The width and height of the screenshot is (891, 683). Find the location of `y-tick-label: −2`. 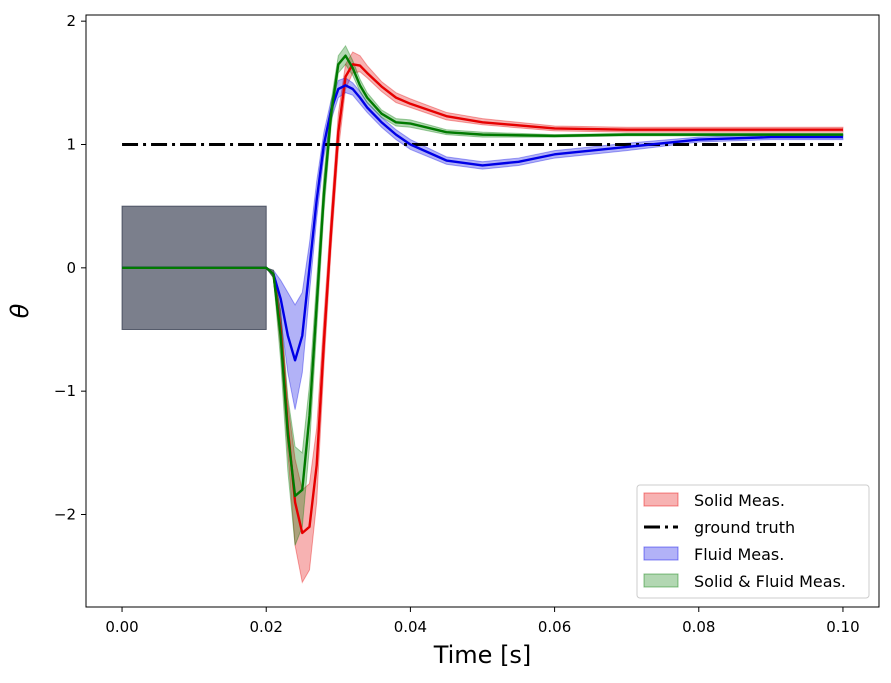

y-tick-label: −2 is located at coordinates (65, 515).